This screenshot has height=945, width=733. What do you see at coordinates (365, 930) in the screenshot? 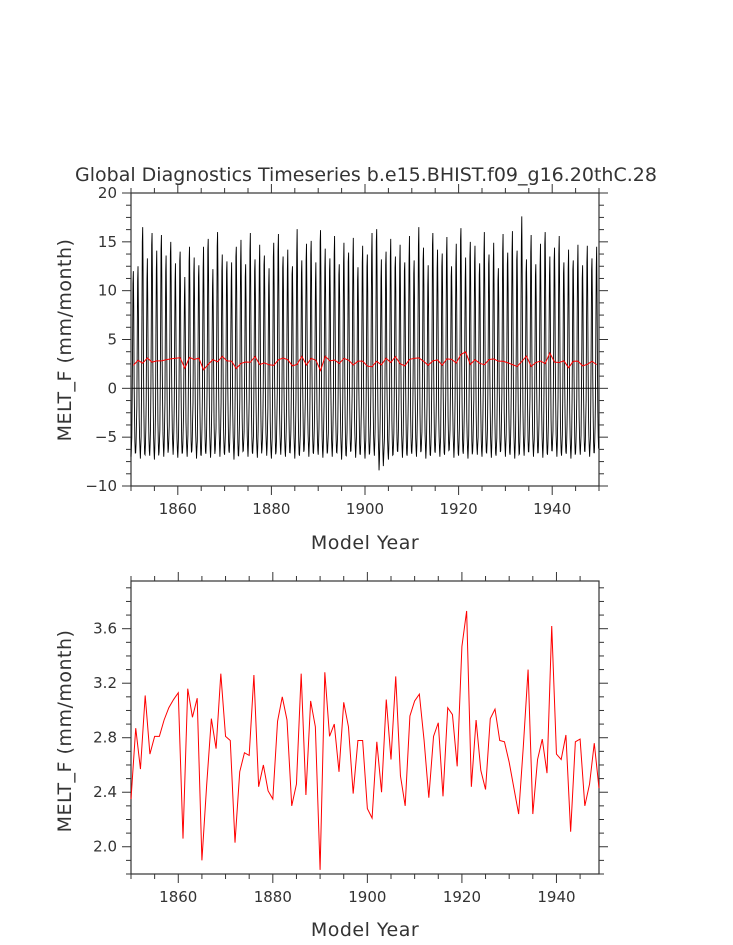
I see `bottom-x-axis-label: Model Year` at bounding box center [365, 930].